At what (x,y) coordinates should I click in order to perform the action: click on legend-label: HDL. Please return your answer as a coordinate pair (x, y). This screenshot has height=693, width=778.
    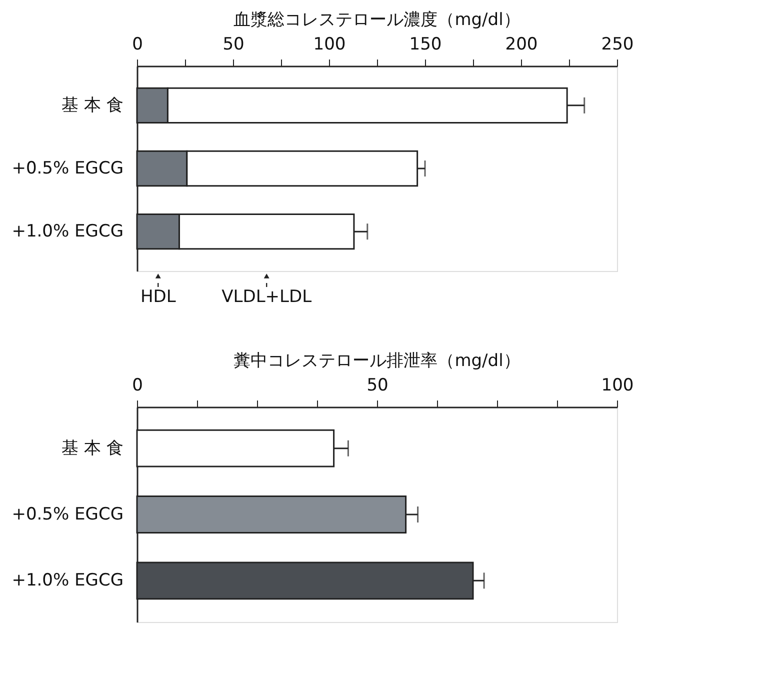
    Looking at the image, I should click on (158, 297).